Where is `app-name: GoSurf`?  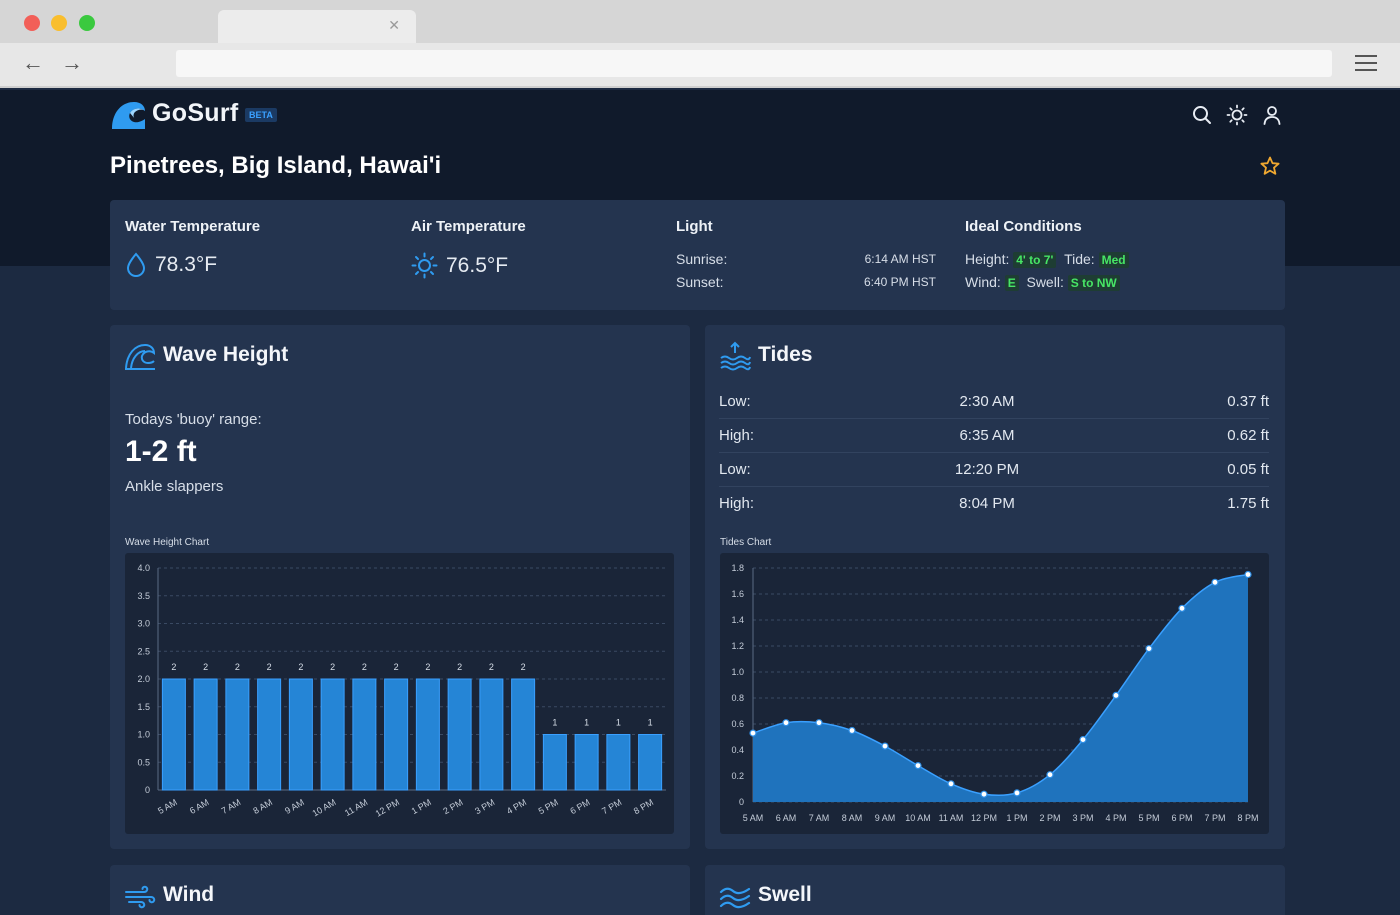 app-name: GoSurf is located at coordinates (195, 113).